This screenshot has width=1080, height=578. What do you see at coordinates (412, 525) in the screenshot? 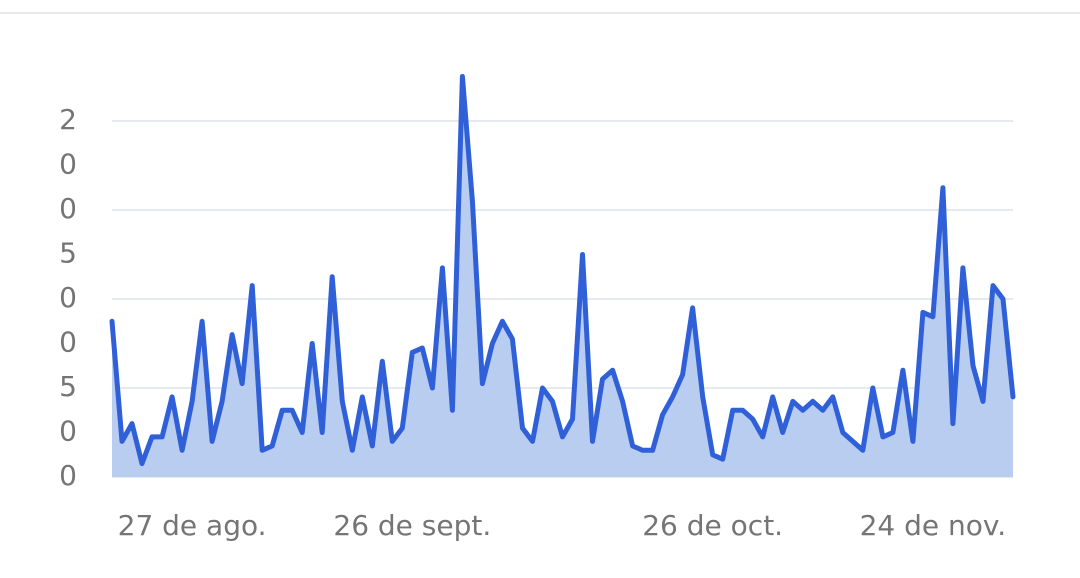
I see `x-tick-label: 26 de sept.` at bounding box center [412, 525].